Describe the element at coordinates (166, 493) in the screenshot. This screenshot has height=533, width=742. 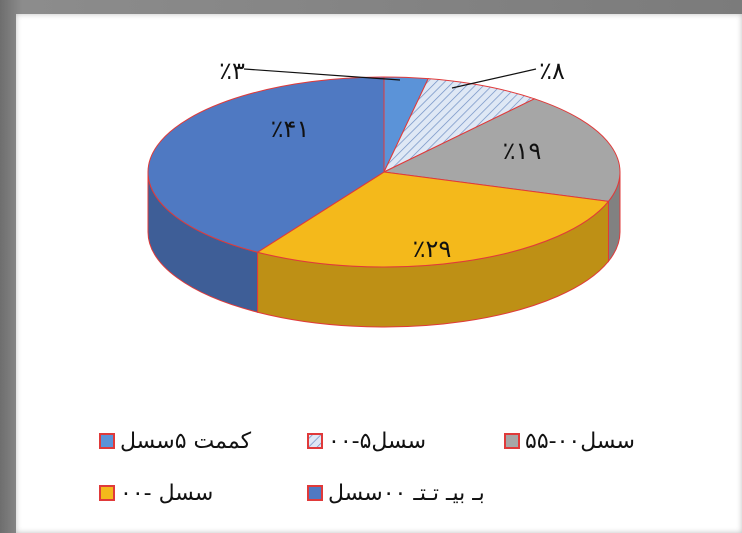
I see `legend-label-4: ۰۰- سسل` at that location.